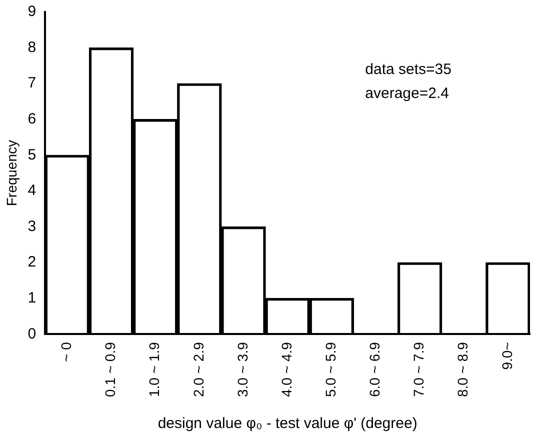 The height and width of the screenshot is (437, 540). Describe the element at coordinates (242, 370) in the screenshot. I see `x-tick-label: 3.0 ~ 3.9` at that location.